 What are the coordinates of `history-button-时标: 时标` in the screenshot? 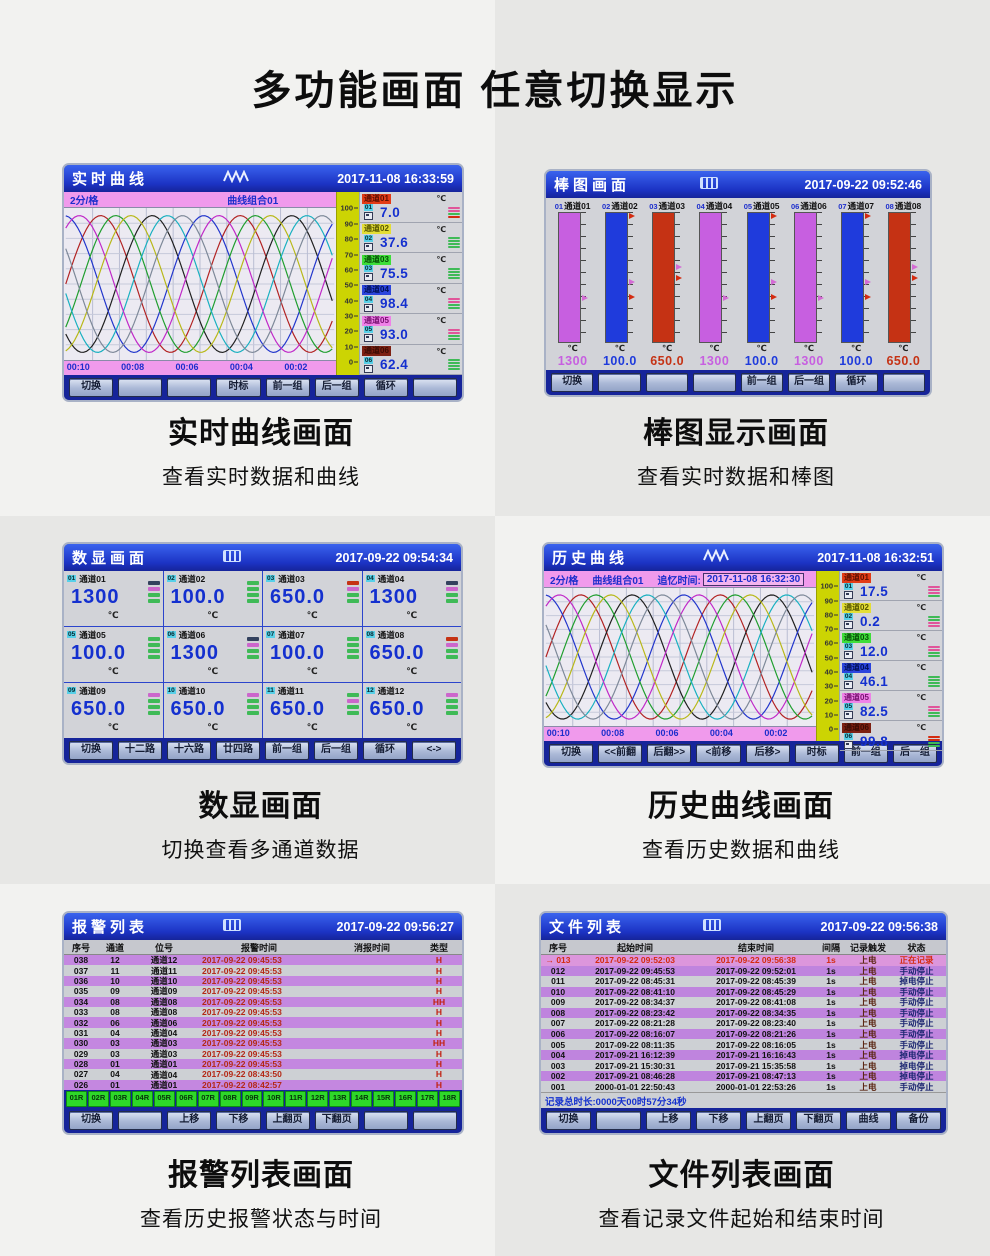 It's located at (816, 753).